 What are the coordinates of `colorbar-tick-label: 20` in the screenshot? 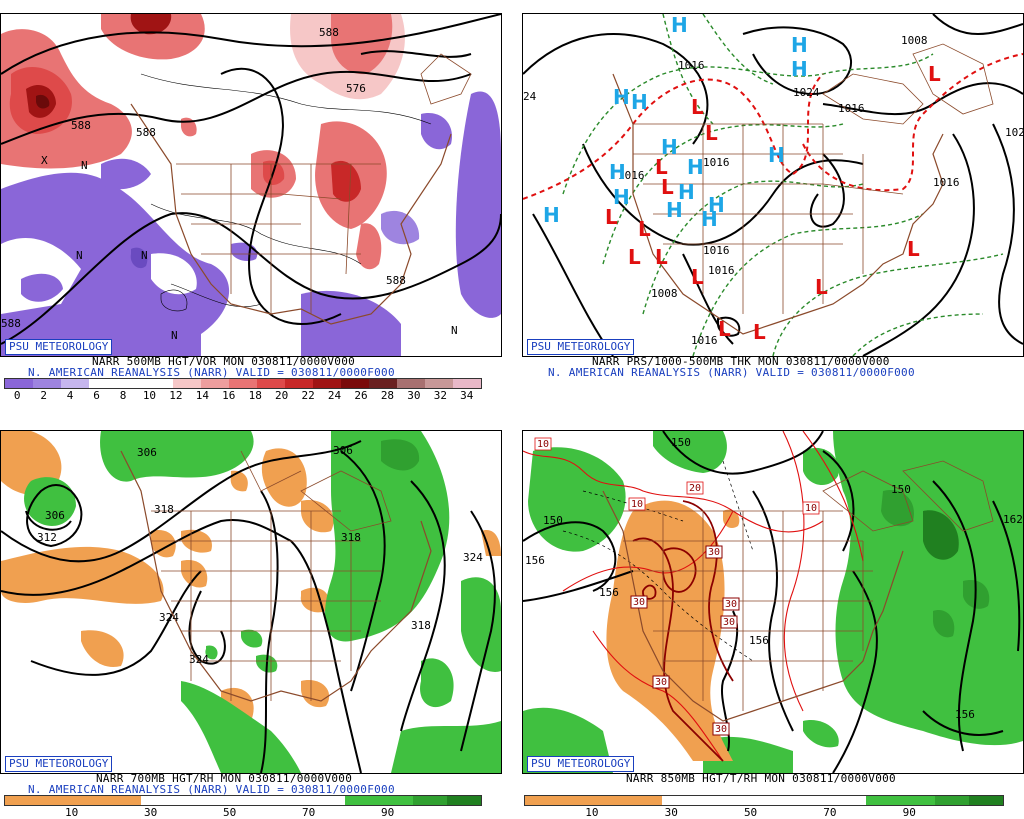 It's located at (282, 395).